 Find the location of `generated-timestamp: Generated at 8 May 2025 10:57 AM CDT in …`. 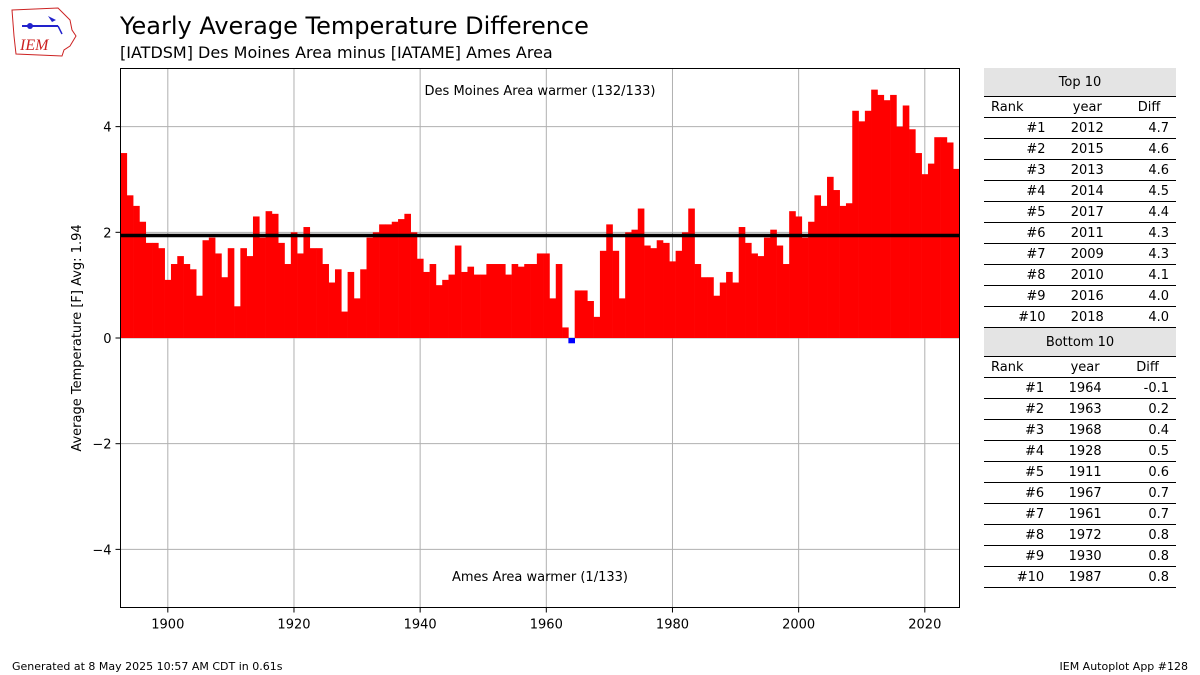

generated-timestamp: Generated at 8 May 2025 10:57 AM CDT in … is located at coordinates (147, 666).